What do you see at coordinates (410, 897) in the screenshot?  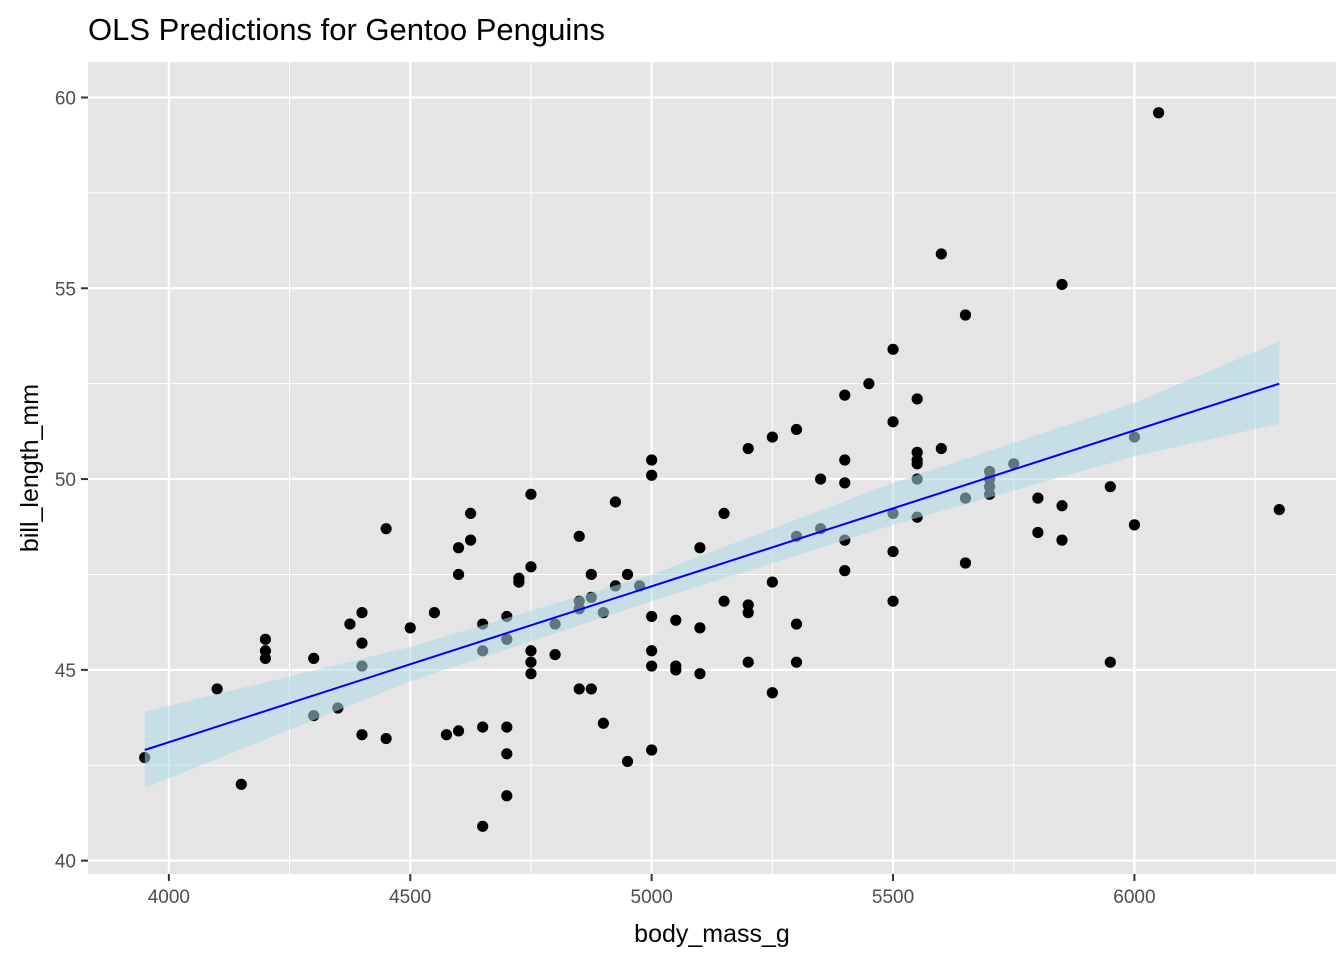 I see `x-tick-label: 4500` at bounding box center [410, 897].